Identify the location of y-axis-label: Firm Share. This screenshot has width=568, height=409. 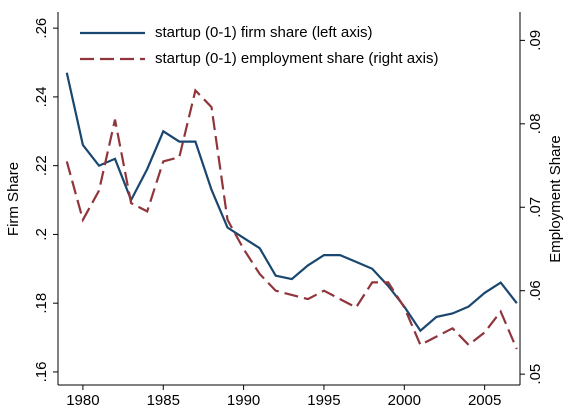
(13, 199).